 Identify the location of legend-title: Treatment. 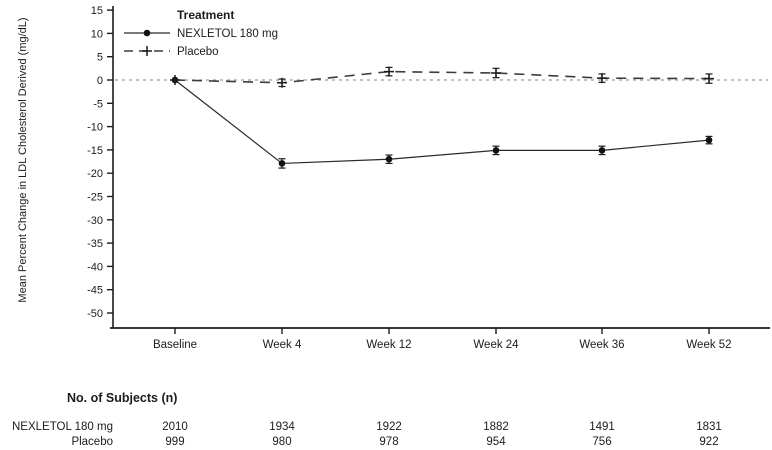
(205, 15).